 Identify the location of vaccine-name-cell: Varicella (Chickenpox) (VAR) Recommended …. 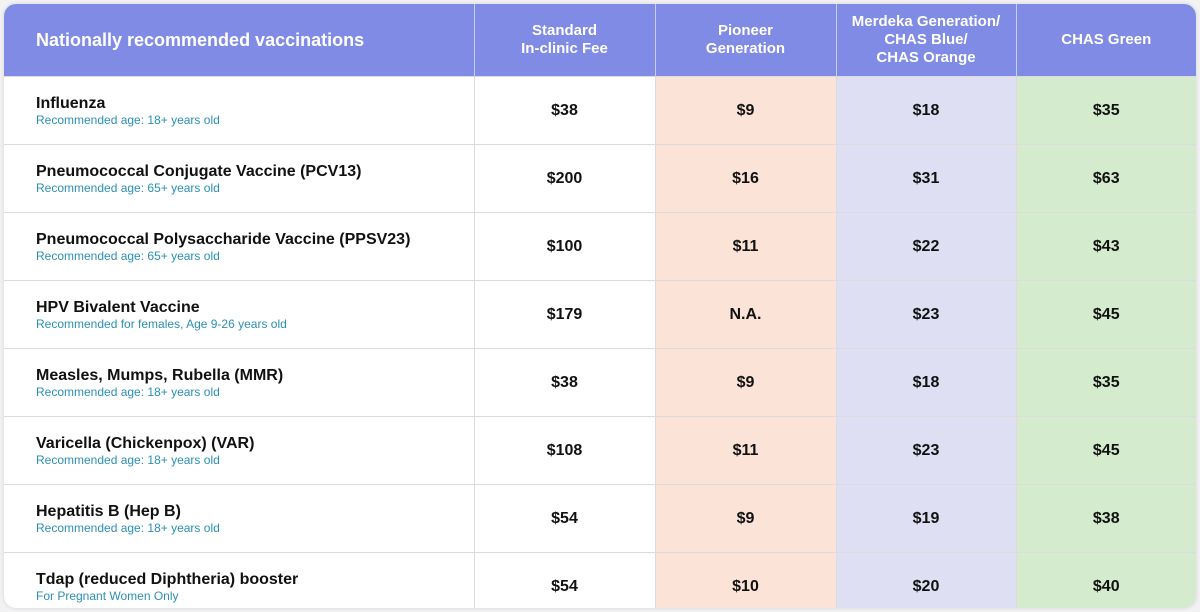
(239, 450).